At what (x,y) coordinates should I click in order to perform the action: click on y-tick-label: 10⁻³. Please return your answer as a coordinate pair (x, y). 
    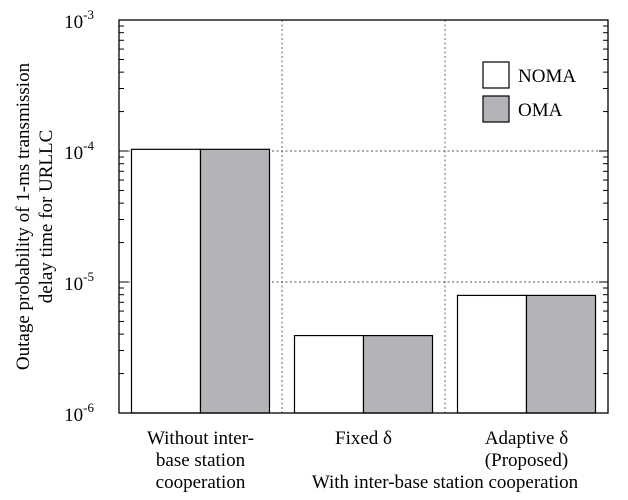
    Looking at the image, I should click on (79, 20).